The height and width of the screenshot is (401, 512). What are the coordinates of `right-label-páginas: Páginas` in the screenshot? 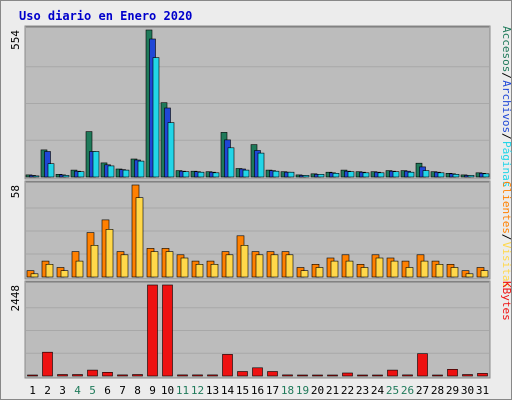 It's located at (506, 164).